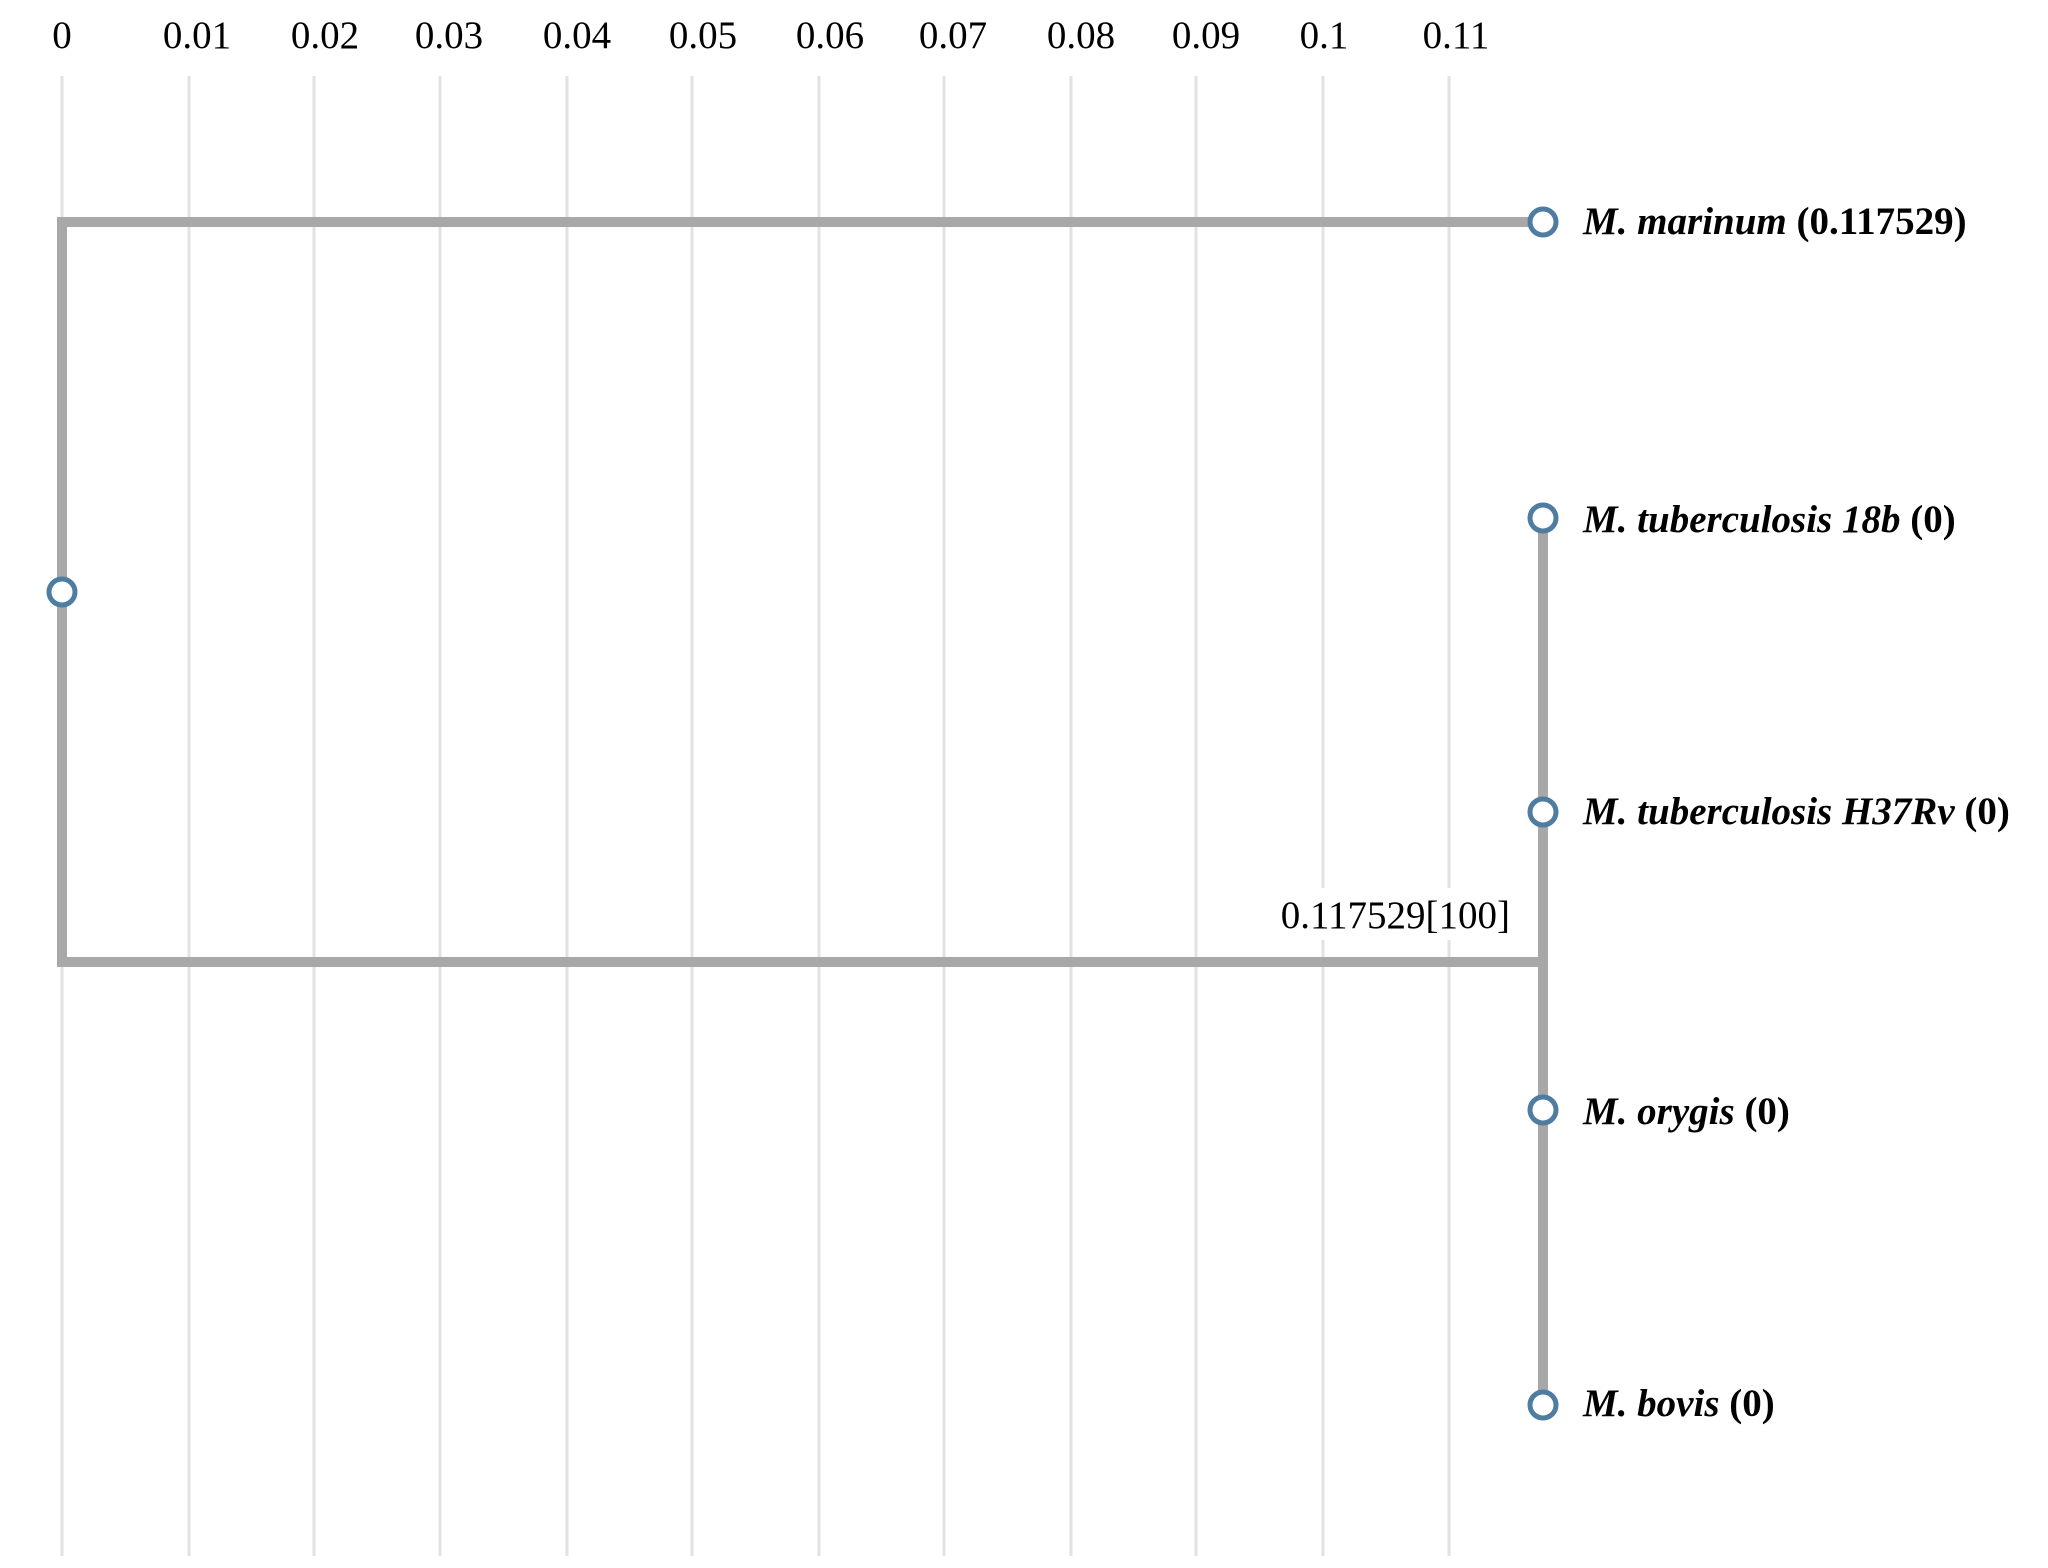 Image resolution: width=2048 pixels, height=1568 pixels. I want to click on leaf-species-name: M. orygis, so click(1658, 1111).